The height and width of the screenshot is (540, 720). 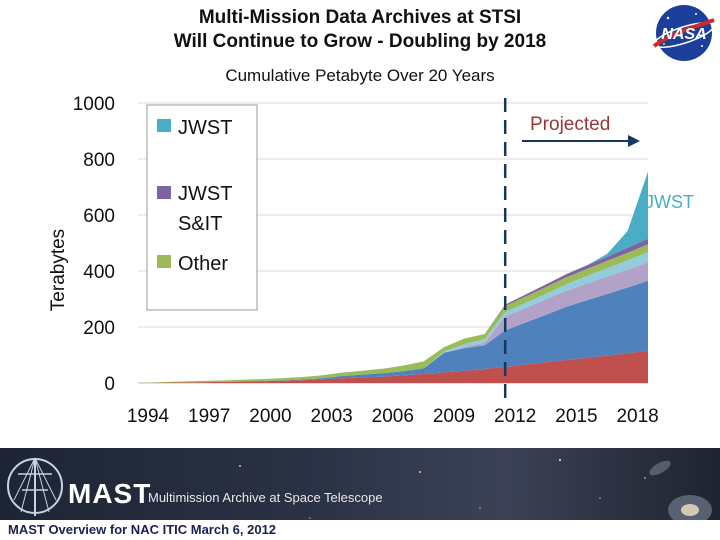 I want to click on legend-swatch-other, so click(x=164, y=261).